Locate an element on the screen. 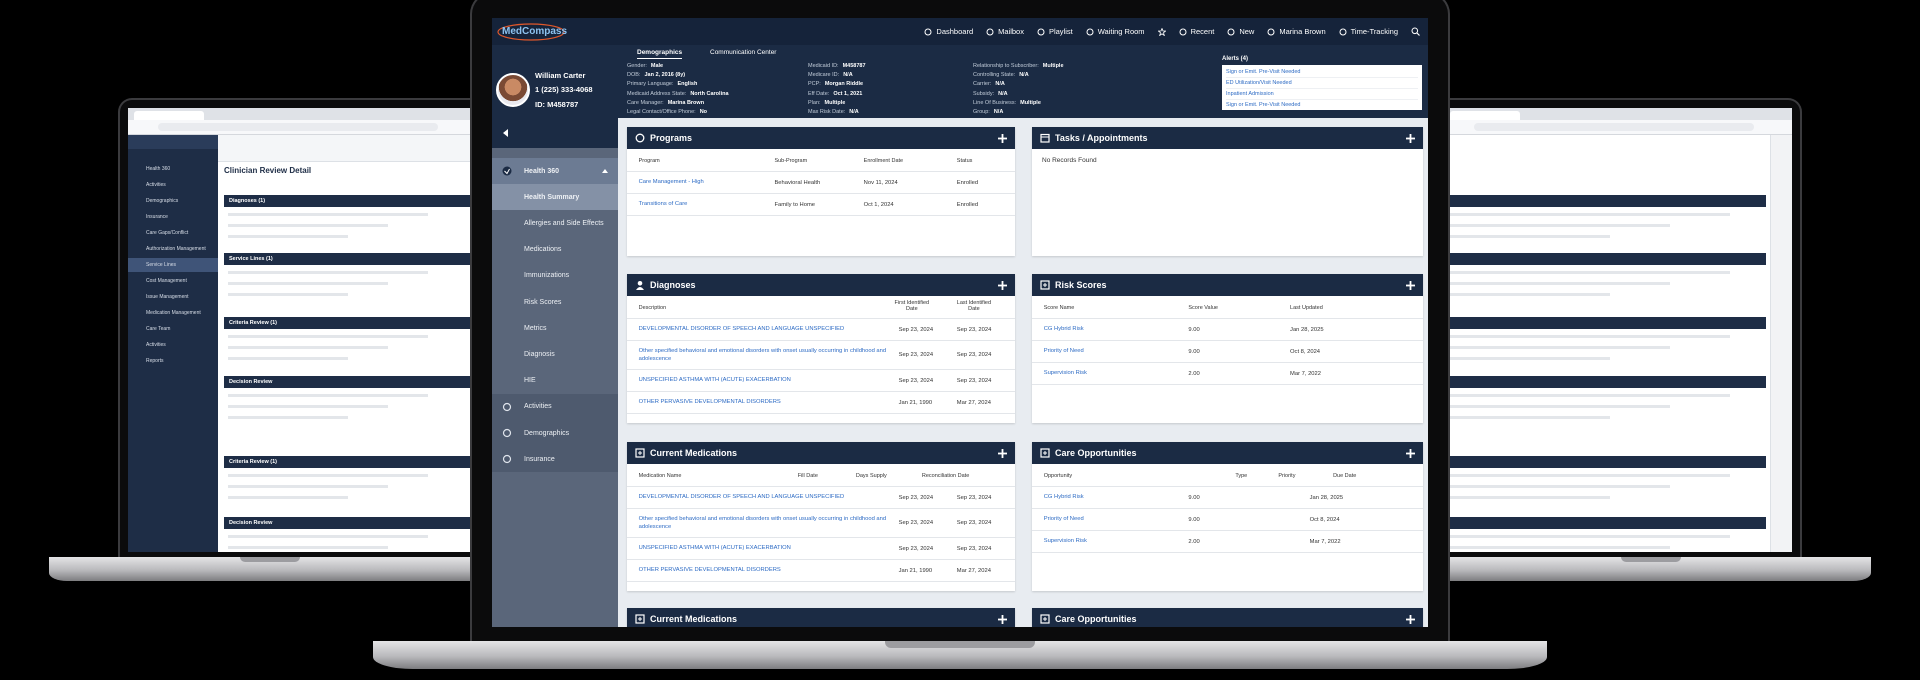  sidebar-item: Insurance is located at coordinates (555, 459).